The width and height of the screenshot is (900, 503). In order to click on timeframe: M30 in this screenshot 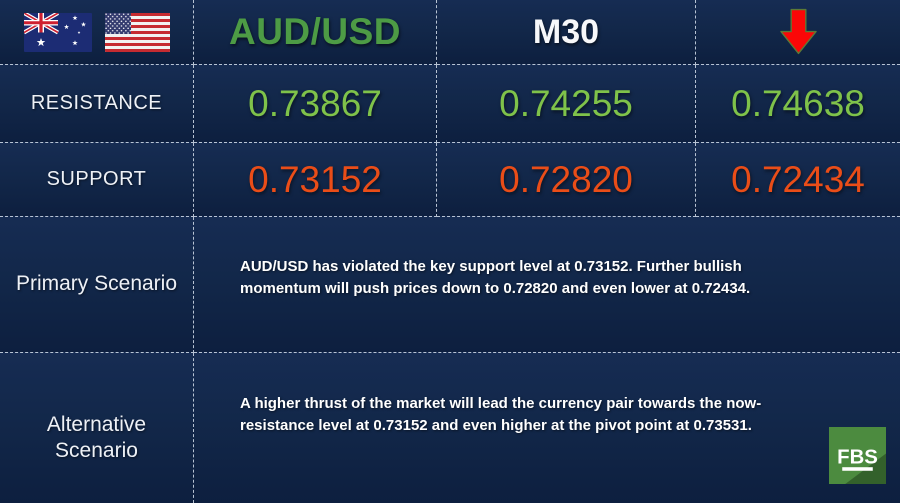, I will do `click(566, 32)`.